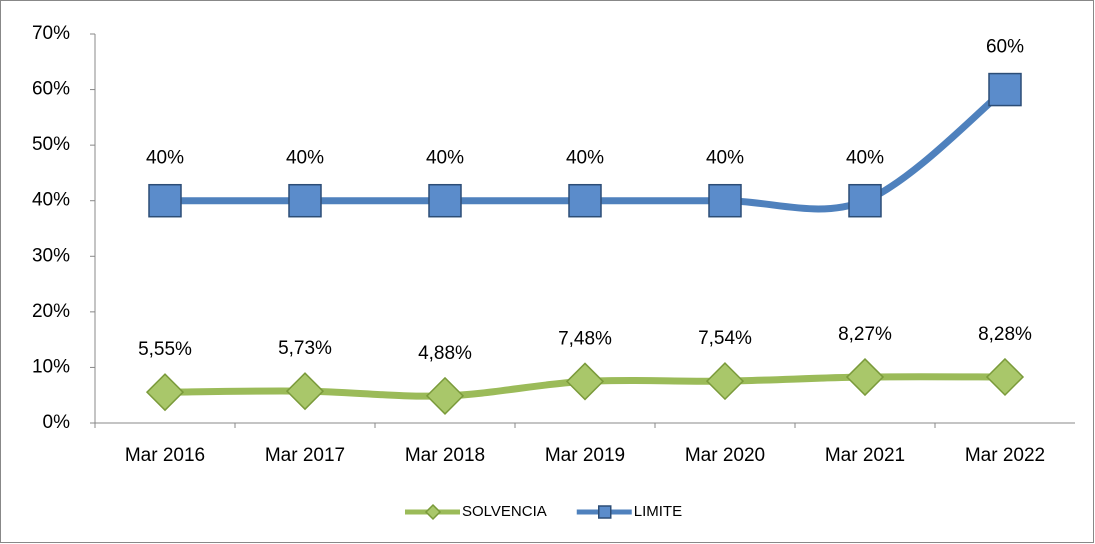  Describe the element at coordinates (51, 255) in the screenshot. I see `y-tick-label: 30%` at that location.